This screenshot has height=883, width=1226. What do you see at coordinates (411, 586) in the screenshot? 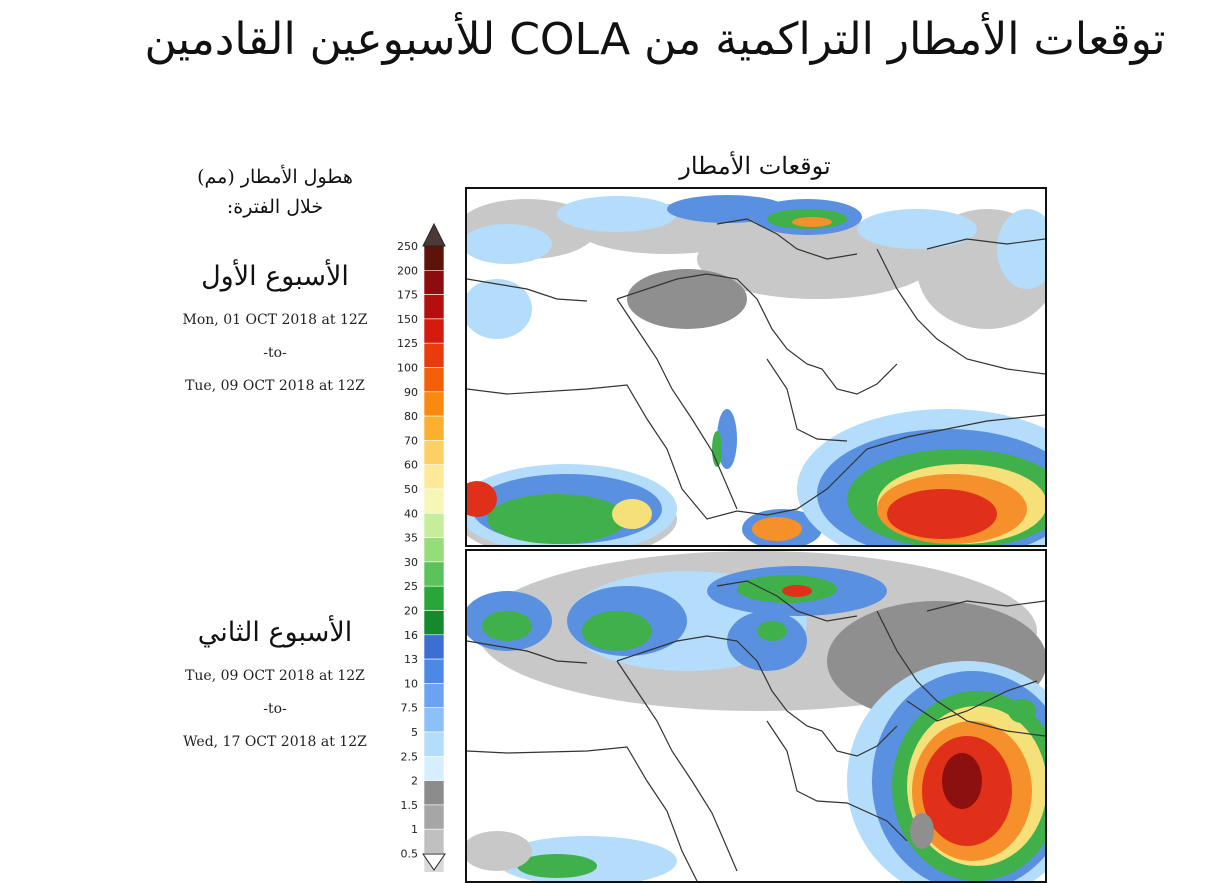
I see `colorbar-tick-label: 25` at bounding box center [411, 586].